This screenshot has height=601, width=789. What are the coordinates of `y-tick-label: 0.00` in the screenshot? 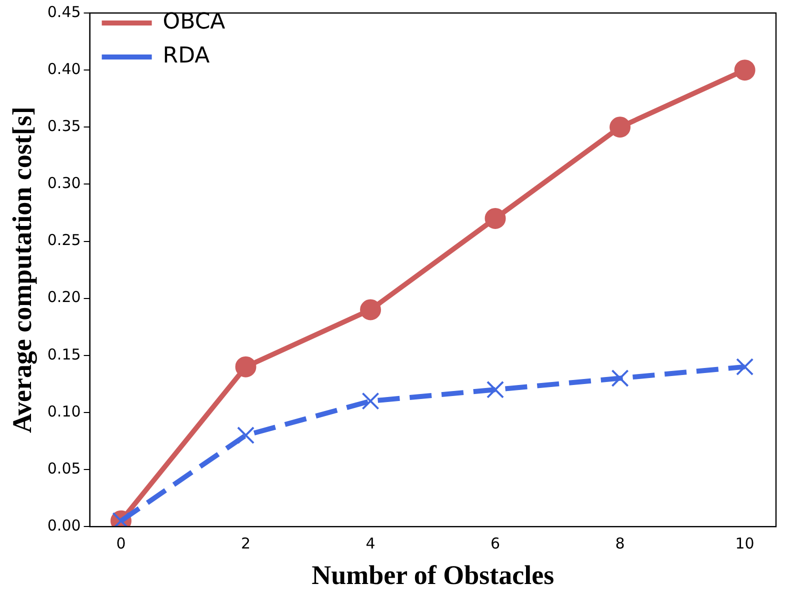 It's located at (64, 525).